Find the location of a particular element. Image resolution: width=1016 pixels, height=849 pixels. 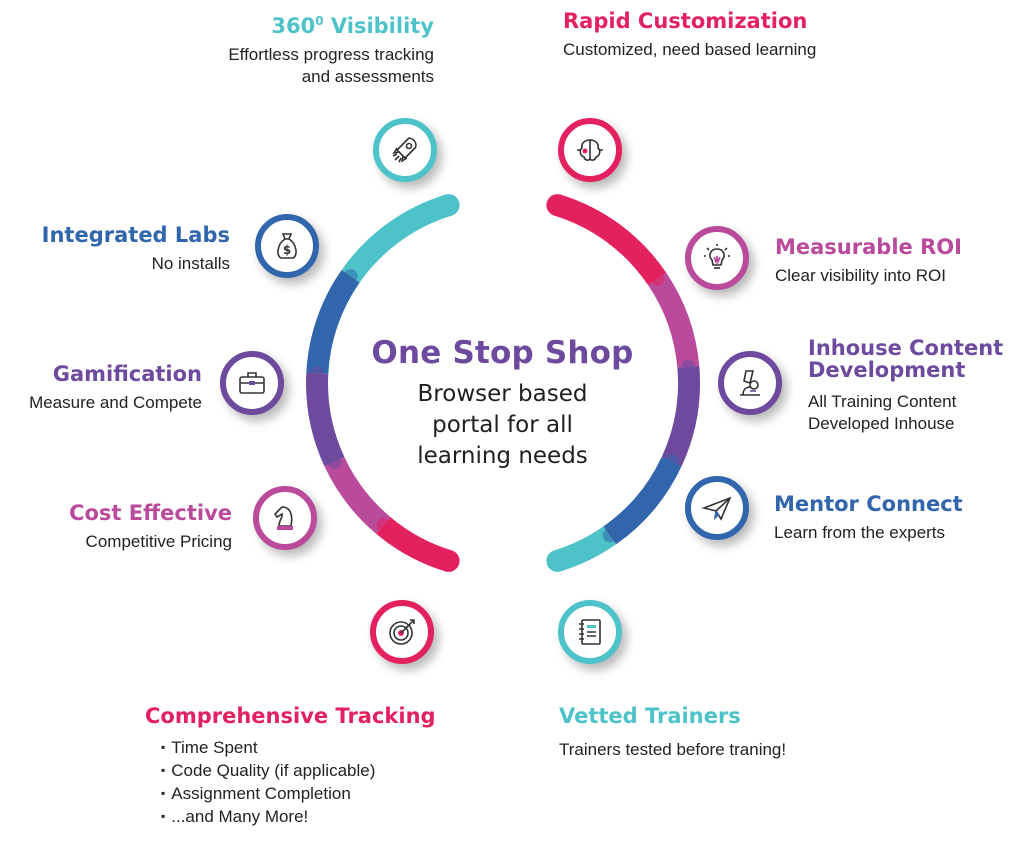

inhouse-title-2: Development is located at coordinates (887, 370).